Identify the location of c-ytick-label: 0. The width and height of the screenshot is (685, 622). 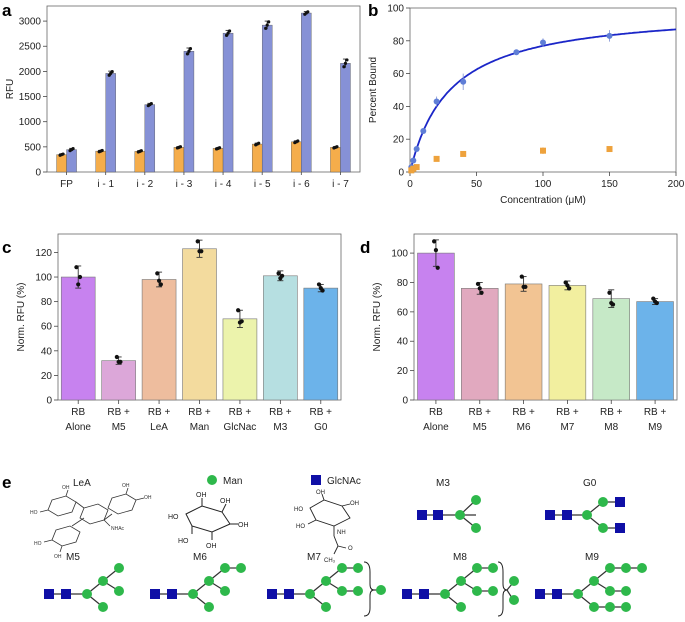
(49, 401).